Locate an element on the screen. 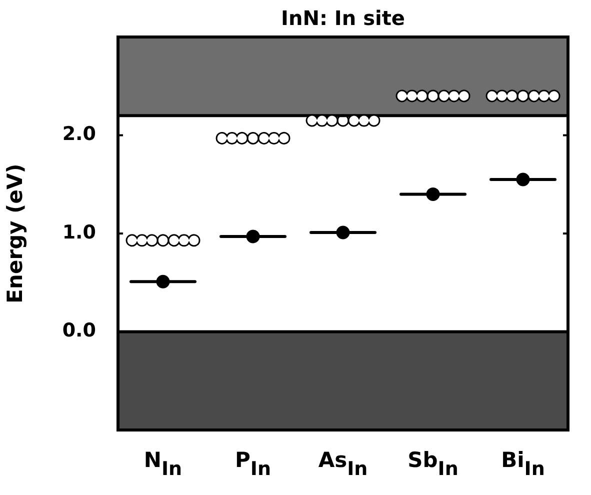 The image size is (591, 495). y-axis-title: Energy (eV) is located at coordinates (15, 234).